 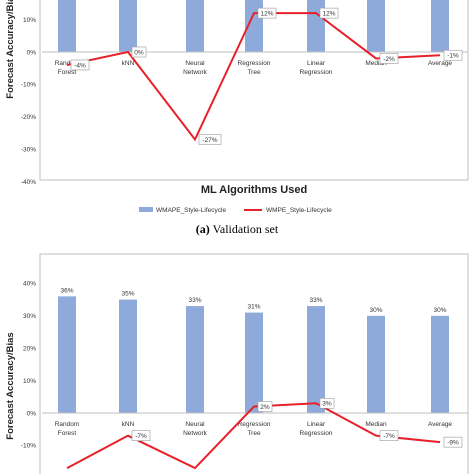 What do you see at coordinates (28, 117) in the screenshot?
I see `y-tick-label: -20%` at bounding box center [28, 117].